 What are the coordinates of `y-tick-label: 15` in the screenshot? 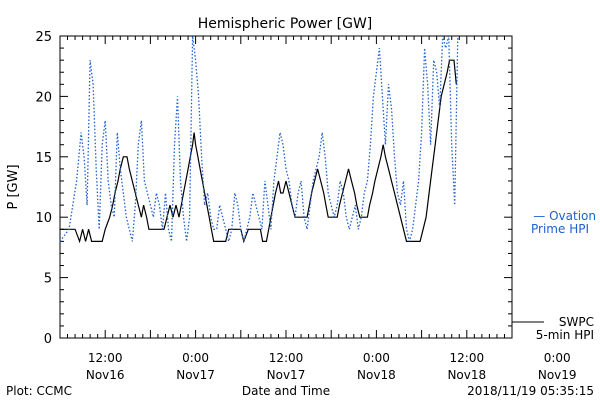 It's located at (43, 158).